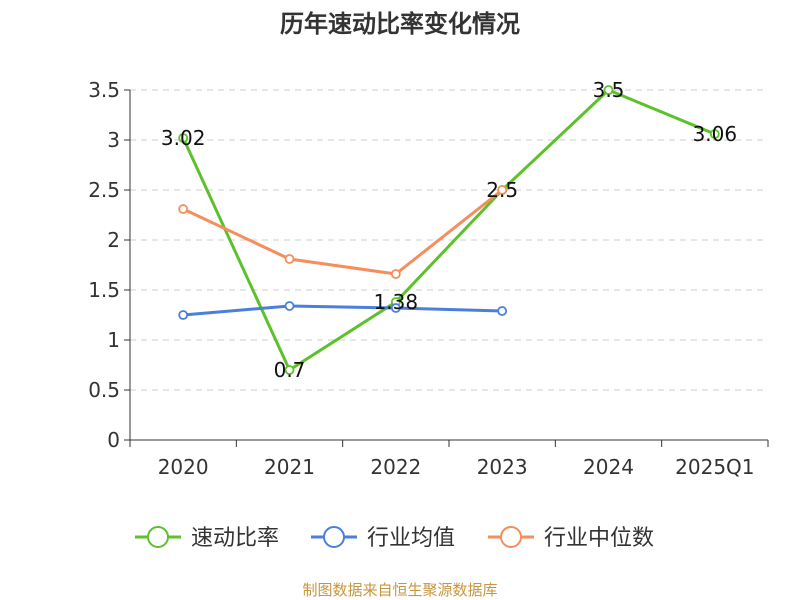 This screenshot has width=800, height=600. What do you see at coordinates (104, 290) in the screenshot?
I see `y-tick-label-3: 1.5` at bounding box center [104, 290].